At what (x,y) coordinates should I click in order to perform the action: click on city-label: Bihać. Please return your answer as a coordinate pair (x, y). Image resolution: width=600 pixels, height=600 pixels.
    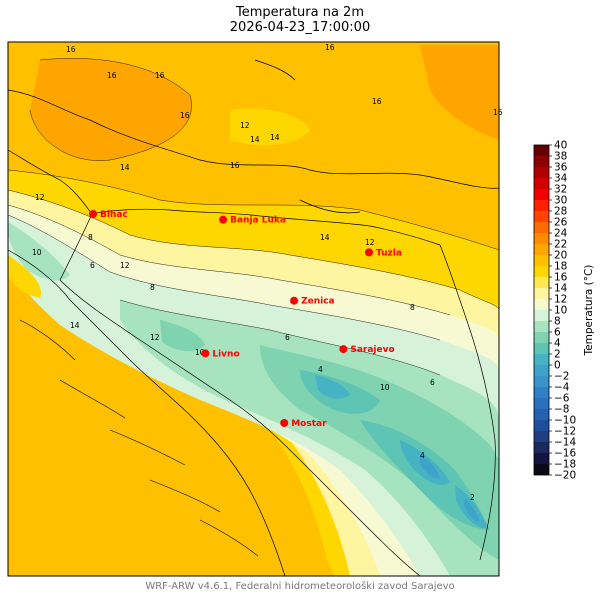
    Looking at the image, I should click on (114, 214).